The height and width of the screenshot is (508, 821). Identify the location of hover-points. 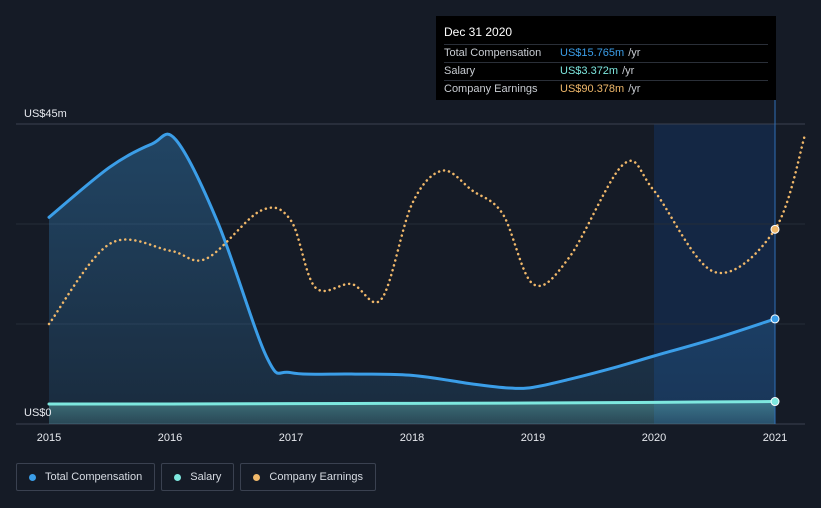
(775, 315).